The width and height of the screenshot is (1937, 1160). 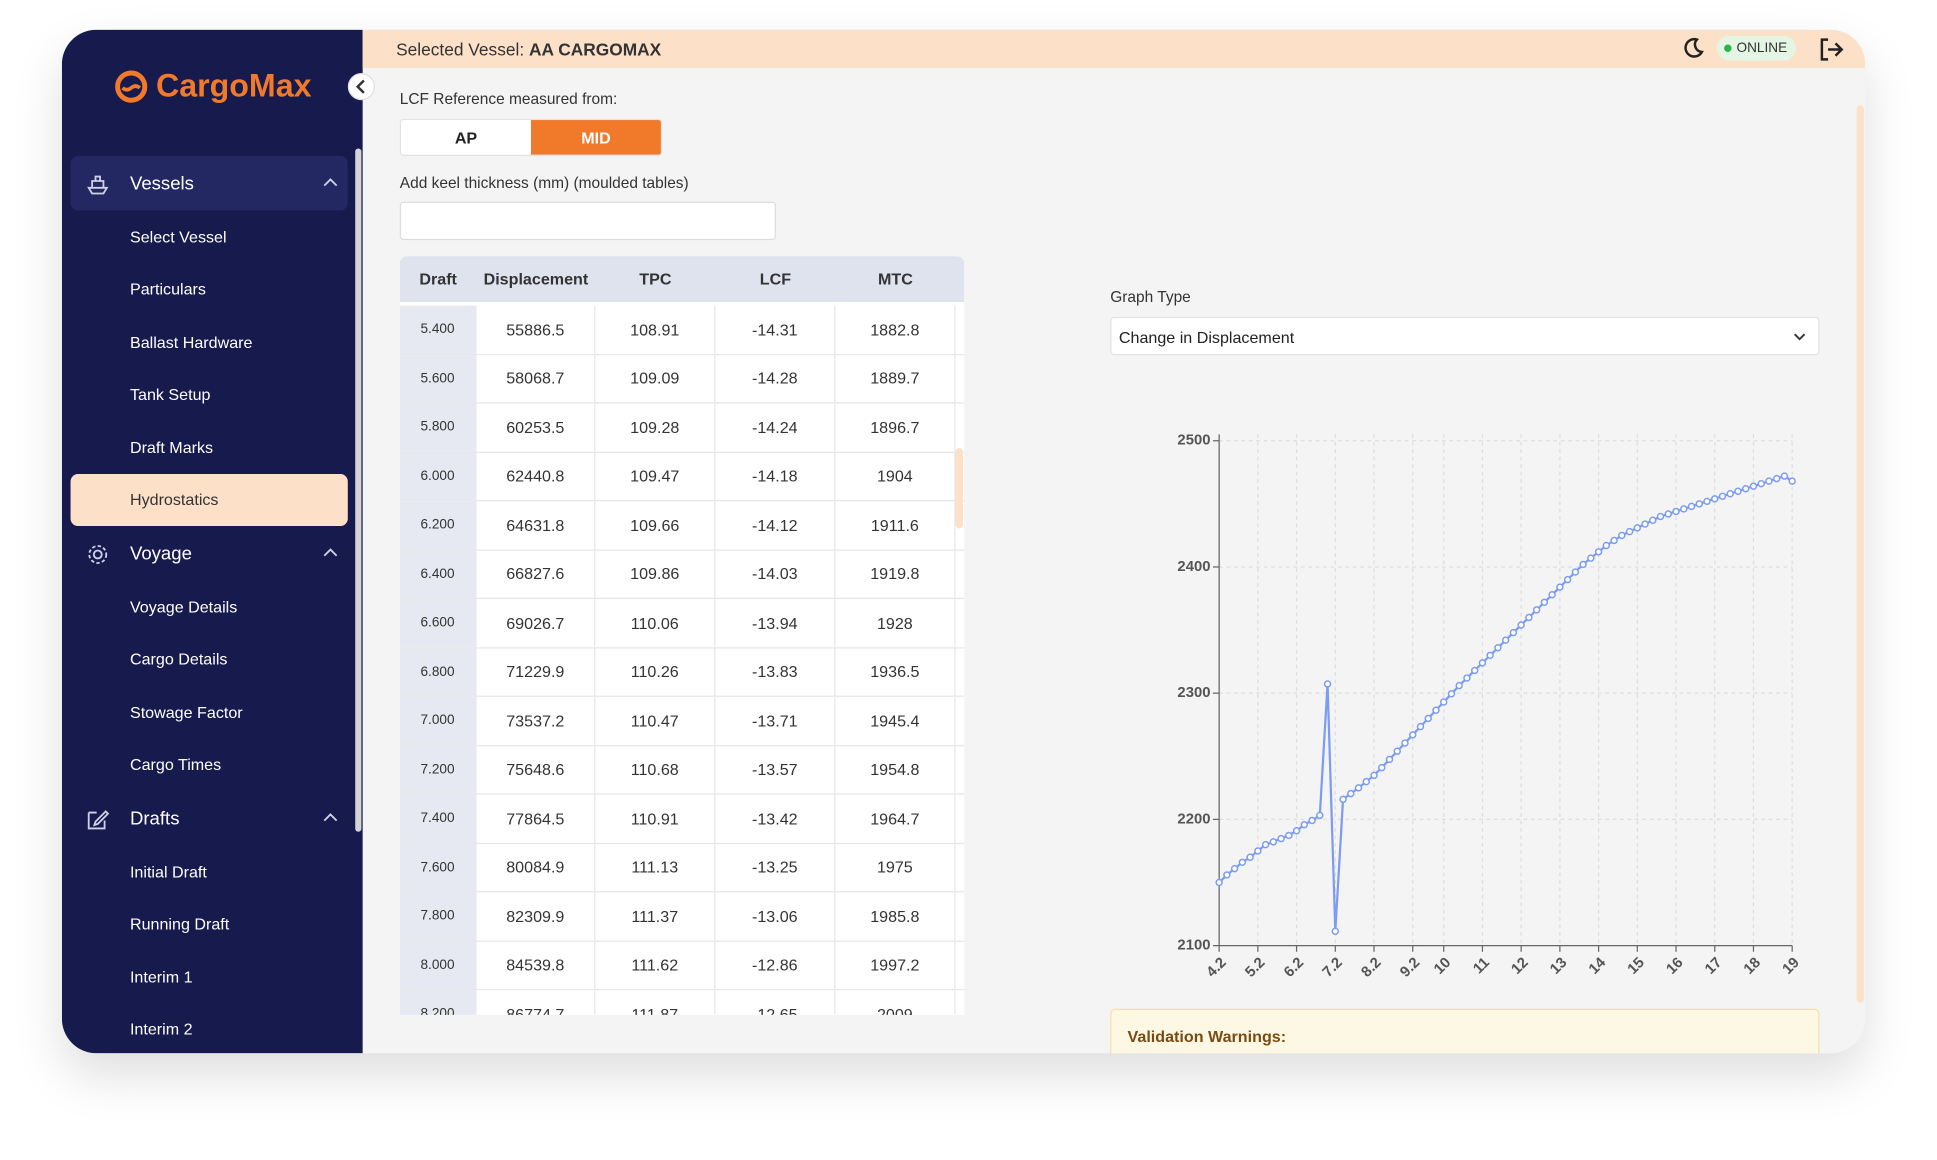 I want to click on nav-item: Interim 1, so click(x=161, y=977).